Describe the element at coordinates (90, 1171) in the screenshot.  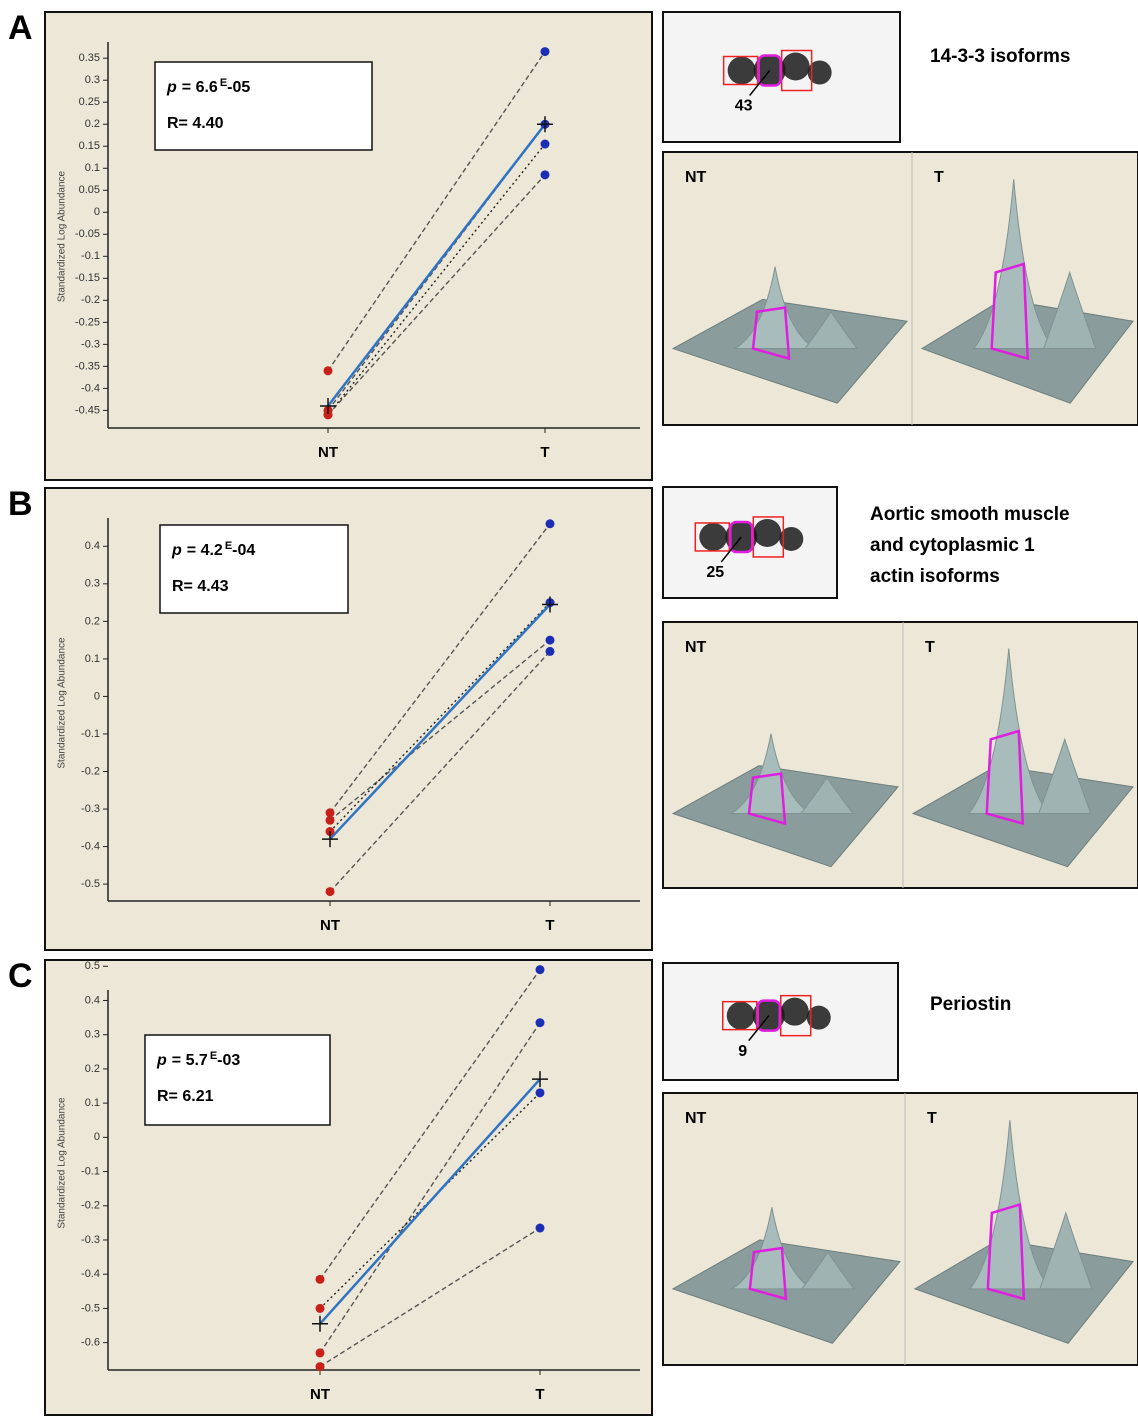
I see `y-tick-label: -0.1` at that location.